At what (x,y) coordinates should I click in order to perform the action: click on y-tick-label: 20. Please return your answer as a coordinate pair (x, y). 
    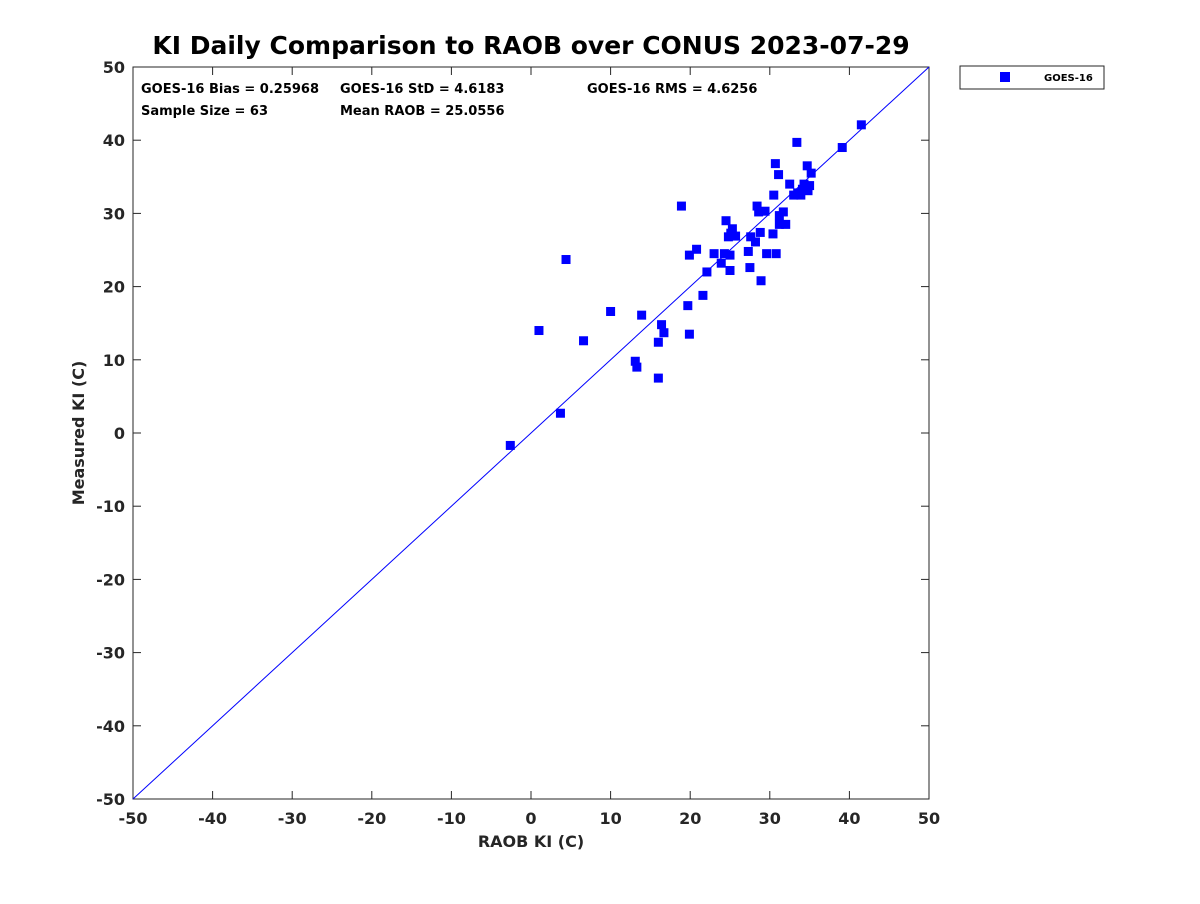
    Looking at the image, I should click on (114, 287).